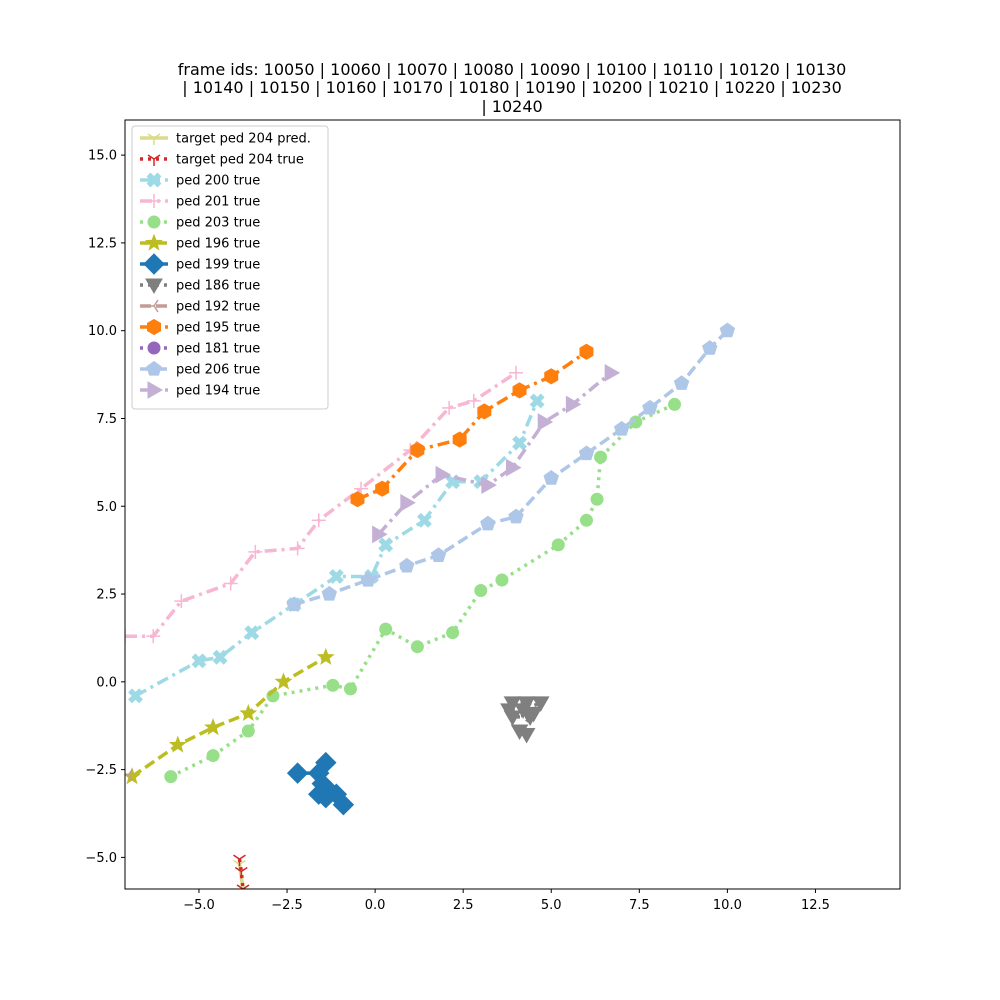 The height and width of the screenshot is (1000, 1000). Describe the element at coordinates (375, 905) in the screenshot. I see `x-tick-label: 0.0` at that location.